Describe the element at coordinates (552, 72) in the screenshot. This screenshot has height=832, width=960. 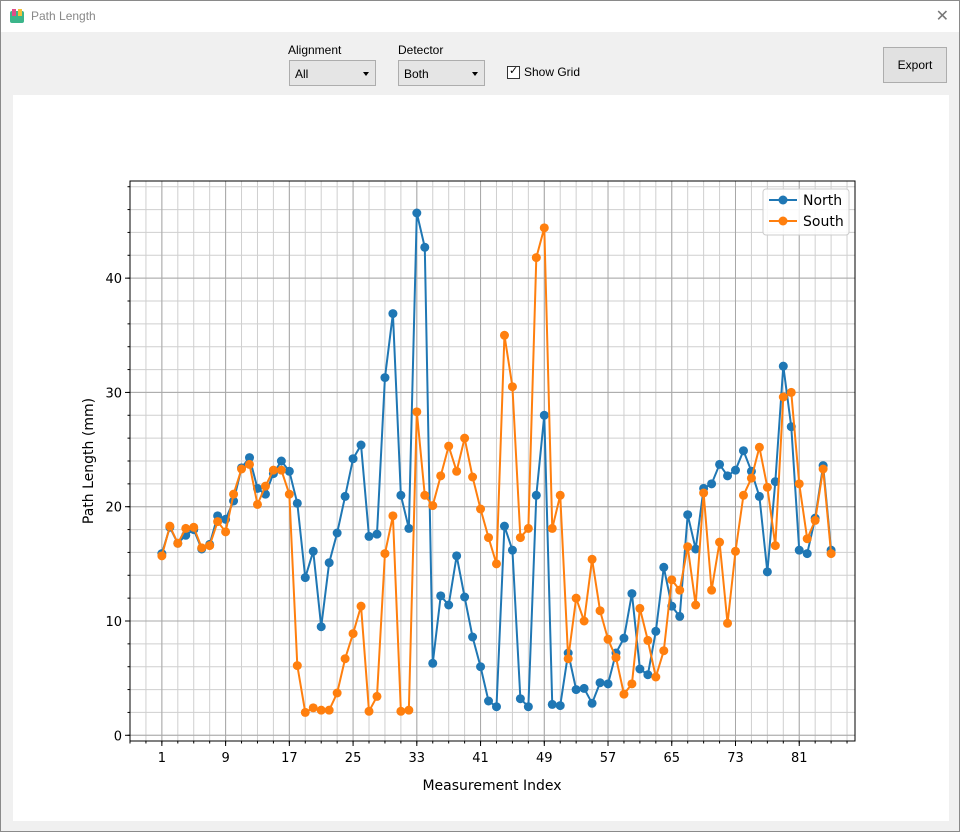
I see `show-grid-label: Show Grid` at that location.